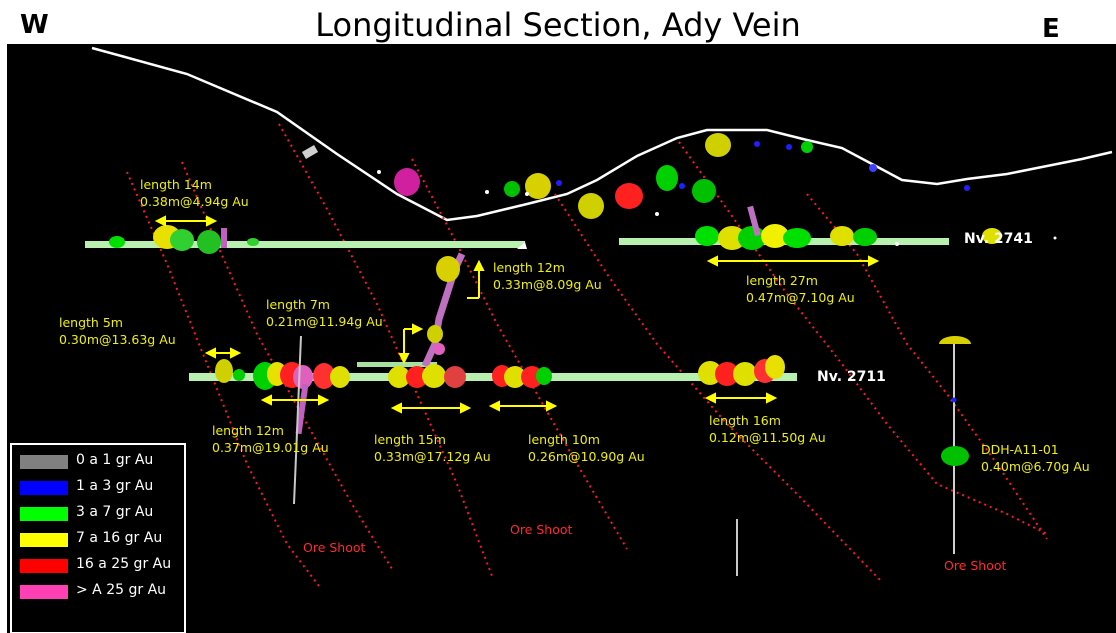 This screenshot has height=633, width=1116. What do you see at coordinates (522, 245) in the screenshot?
I see `gallery-end-marker` at bounding box center [522, 245].